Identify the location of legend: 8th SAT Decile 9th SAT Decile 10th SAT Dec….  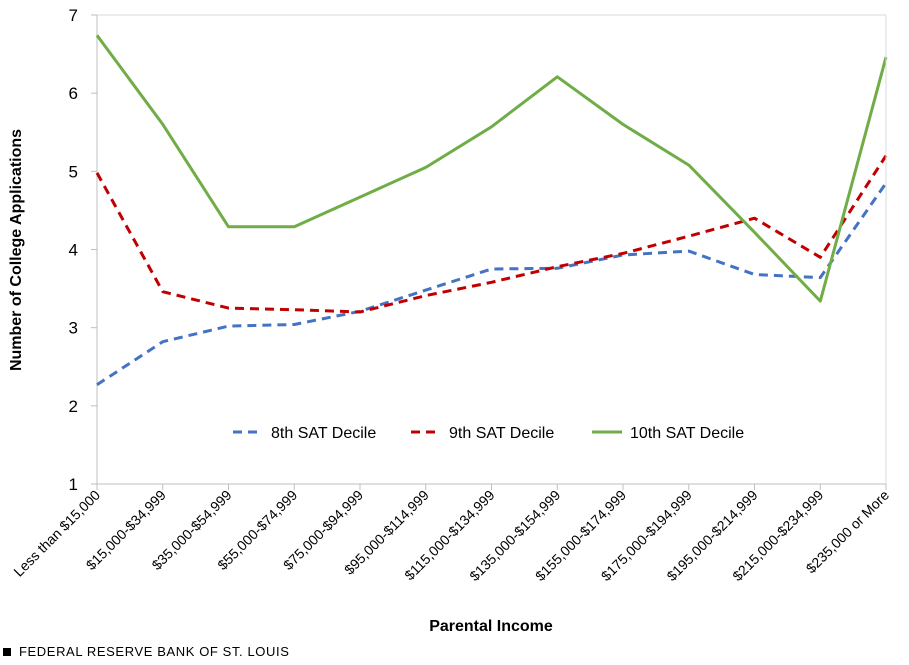
(488, 433).